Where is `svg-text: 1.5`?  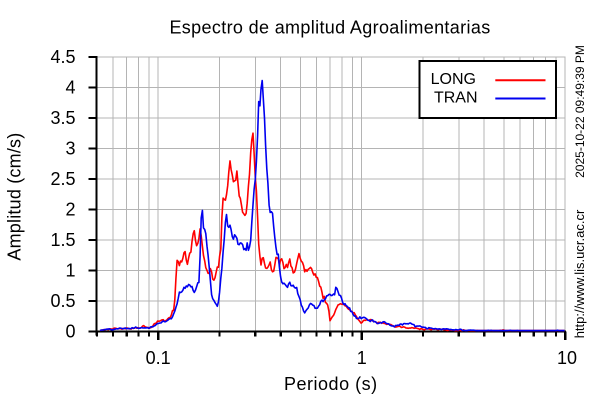
svg-text: 1.5 is located at coordinates (62, 240).